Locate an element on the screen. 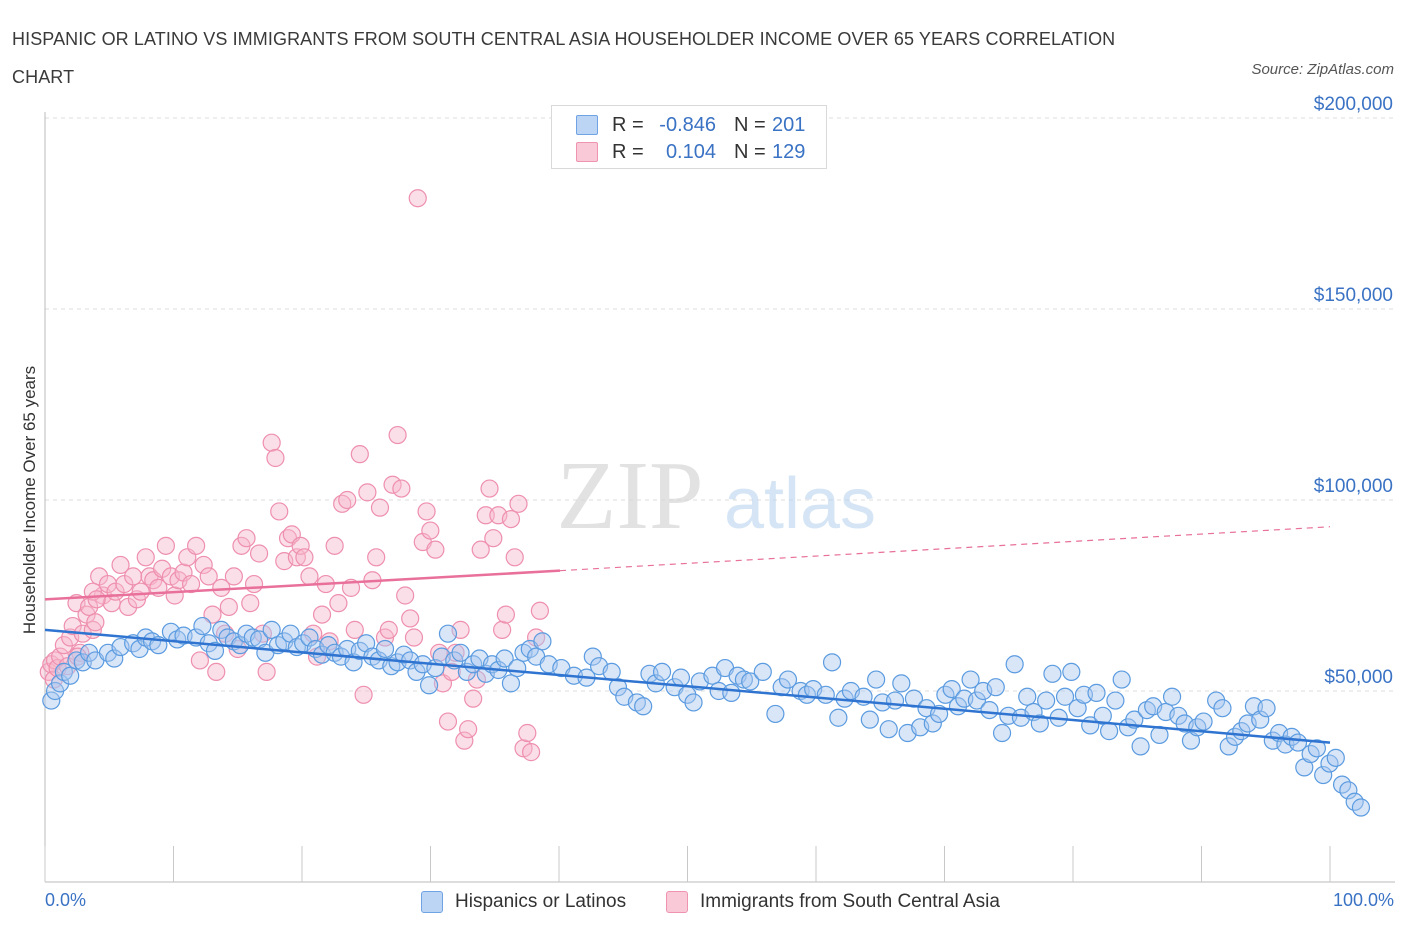  y-tick-label: $150,000 is located at coordinates (1353, 295).